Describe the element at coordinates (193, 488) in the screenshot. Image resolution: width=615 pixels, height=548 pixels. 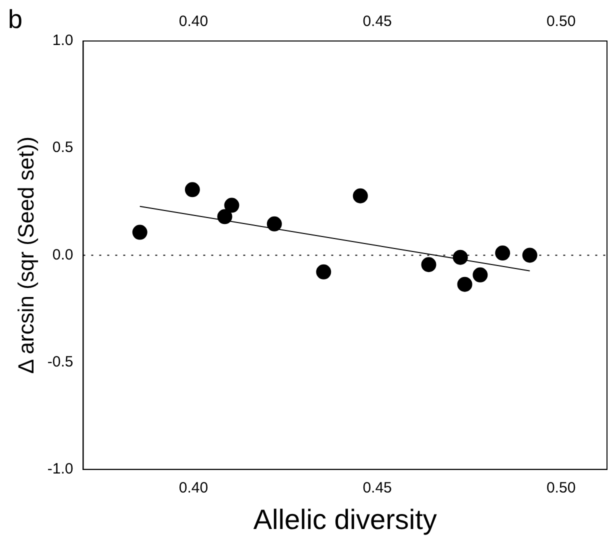
I see `x-tick-label: 0.40` at that location.